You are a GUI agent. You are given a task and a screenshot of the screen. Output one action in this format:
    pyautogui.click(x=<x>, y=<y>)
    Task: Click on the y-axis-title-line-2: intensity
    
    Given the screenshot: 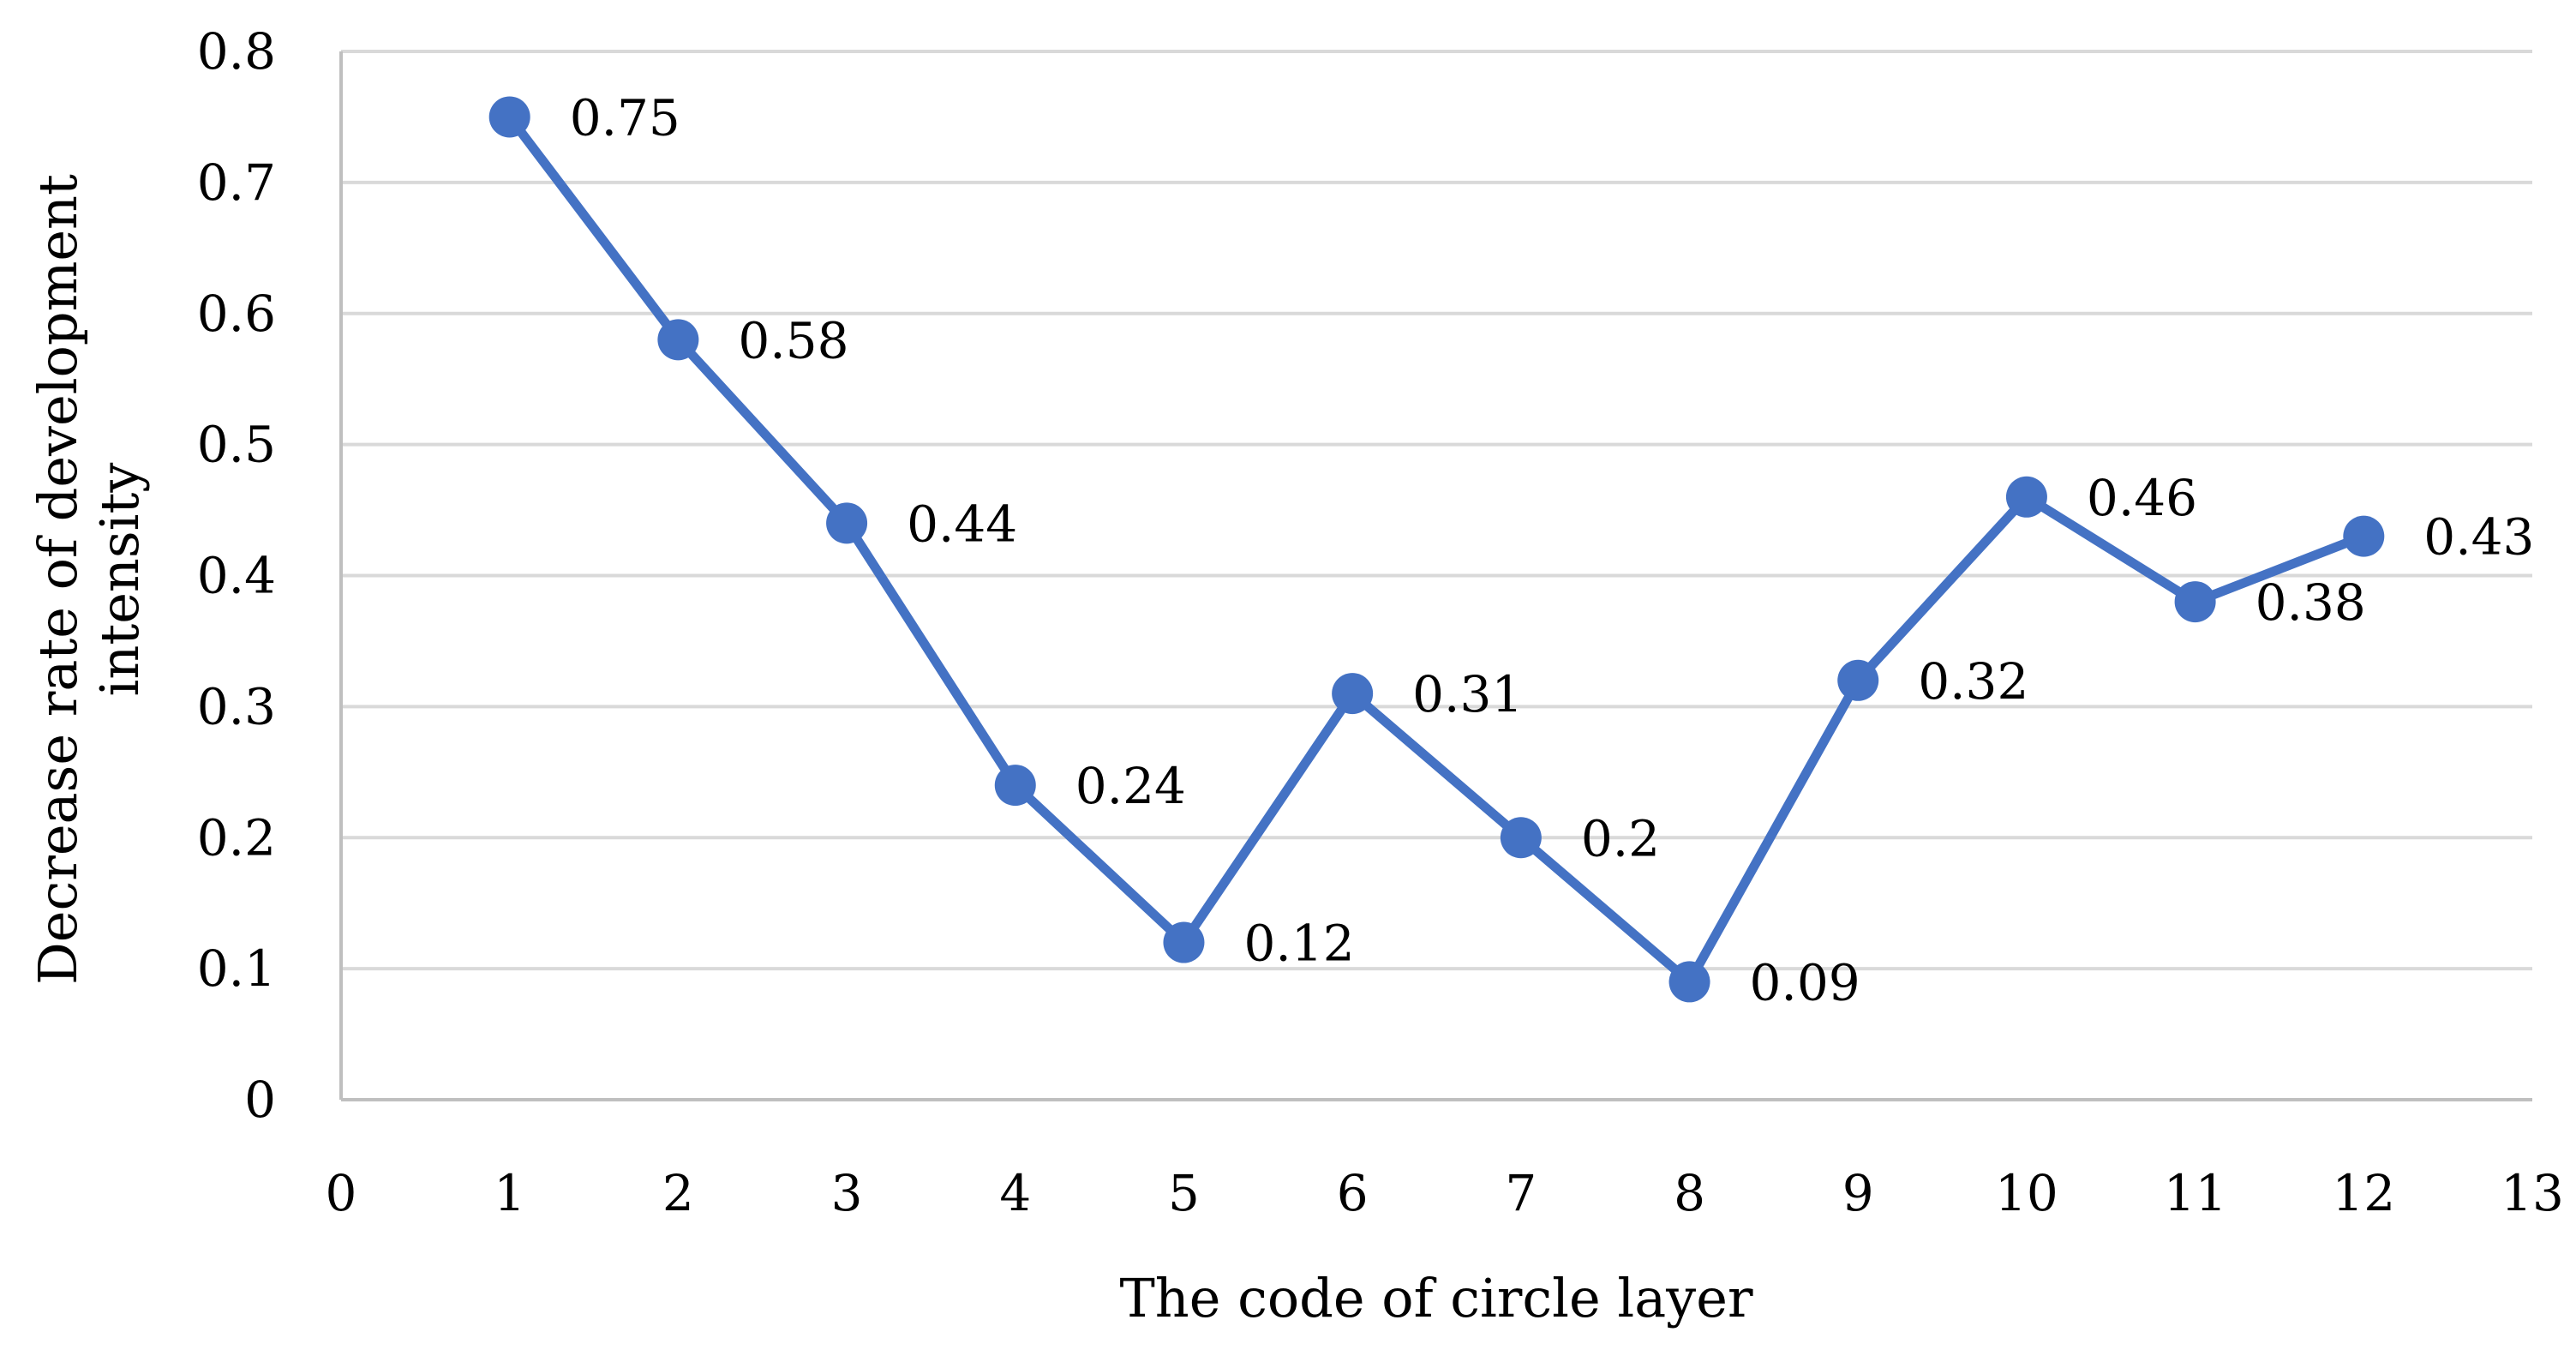 What is the action you would take?
    pyautogui.click(x=119, y=580)
    